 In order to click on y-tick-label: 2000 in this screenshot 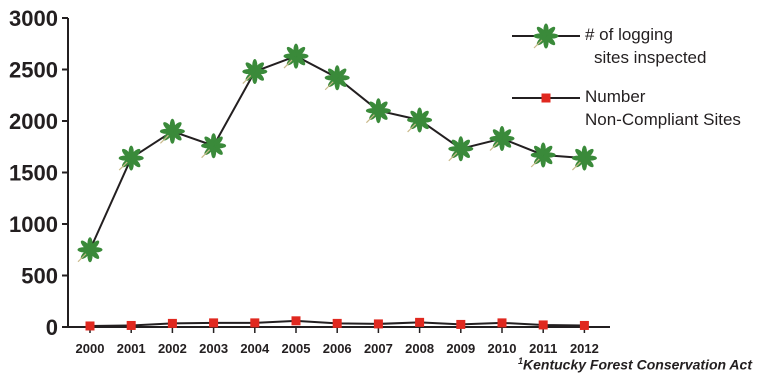, I will do `click(33, 121)`.